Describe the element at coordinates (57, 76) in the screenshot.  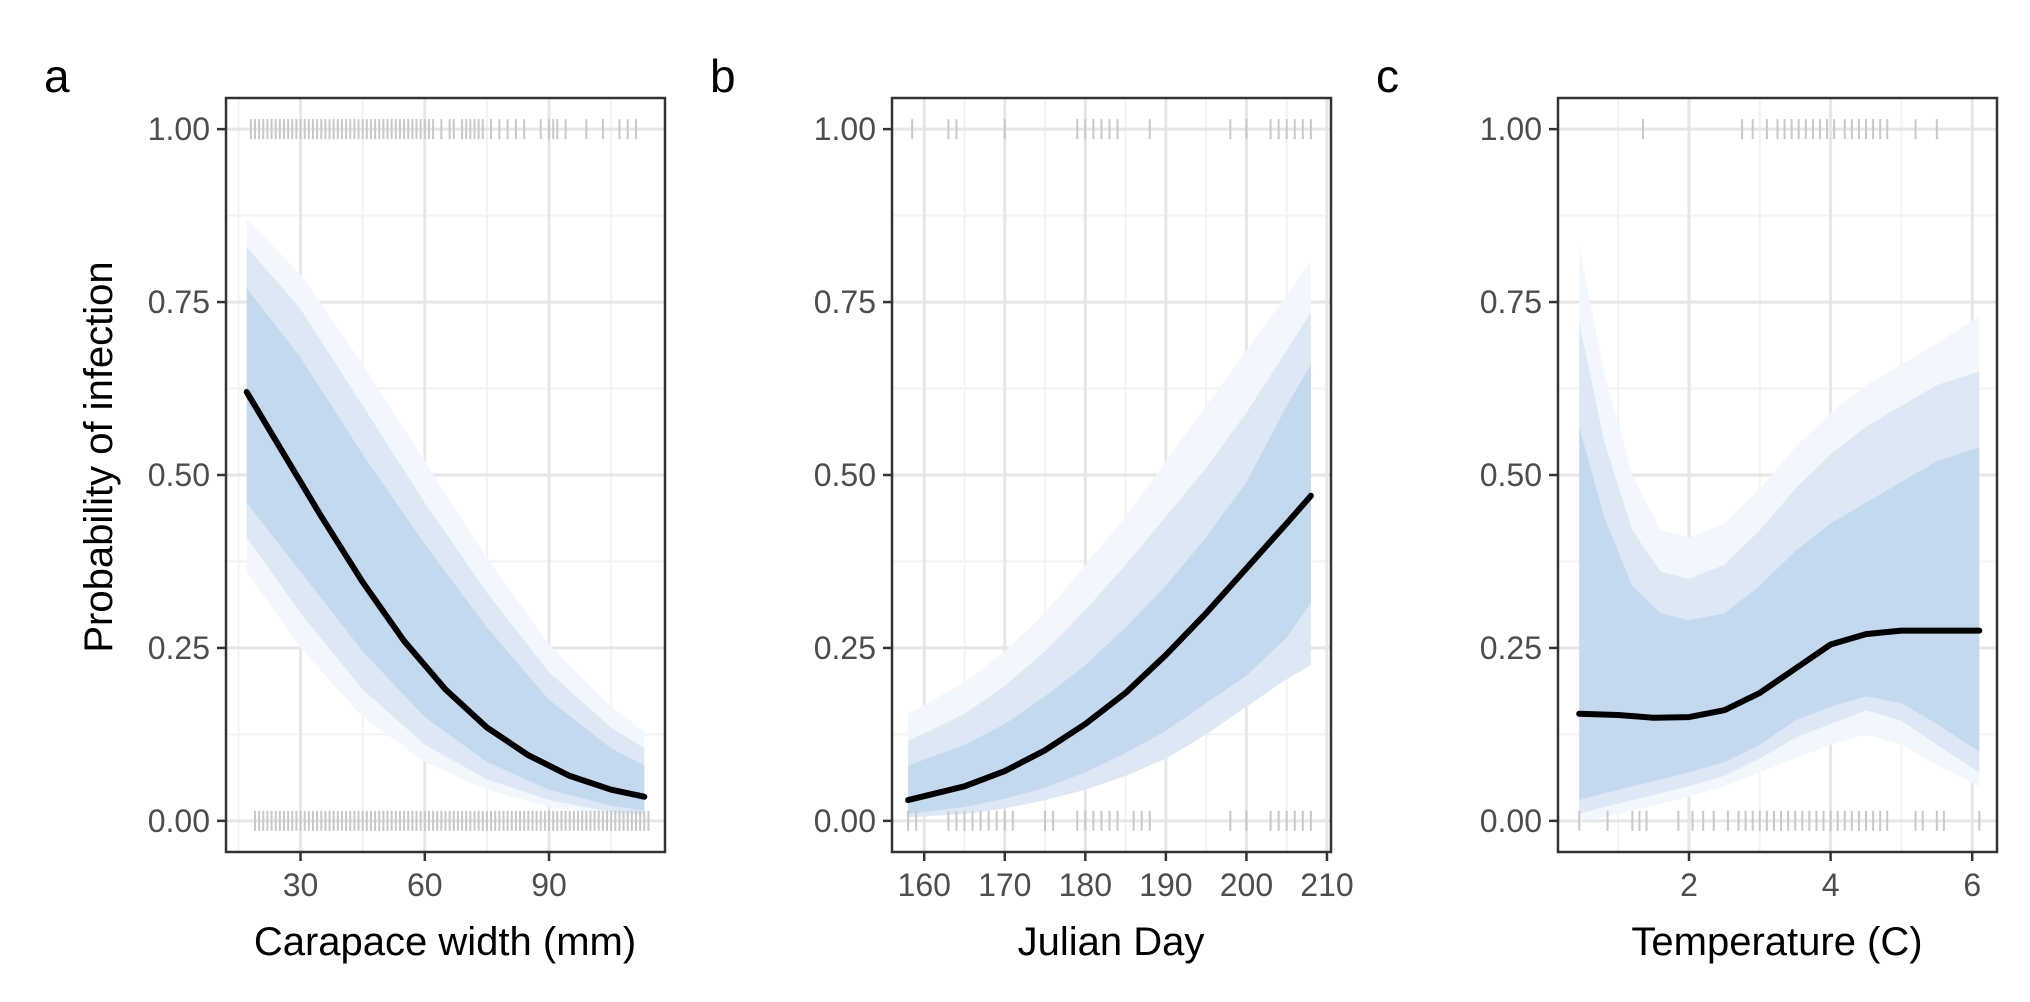
I see `panel-label: a` at that location.